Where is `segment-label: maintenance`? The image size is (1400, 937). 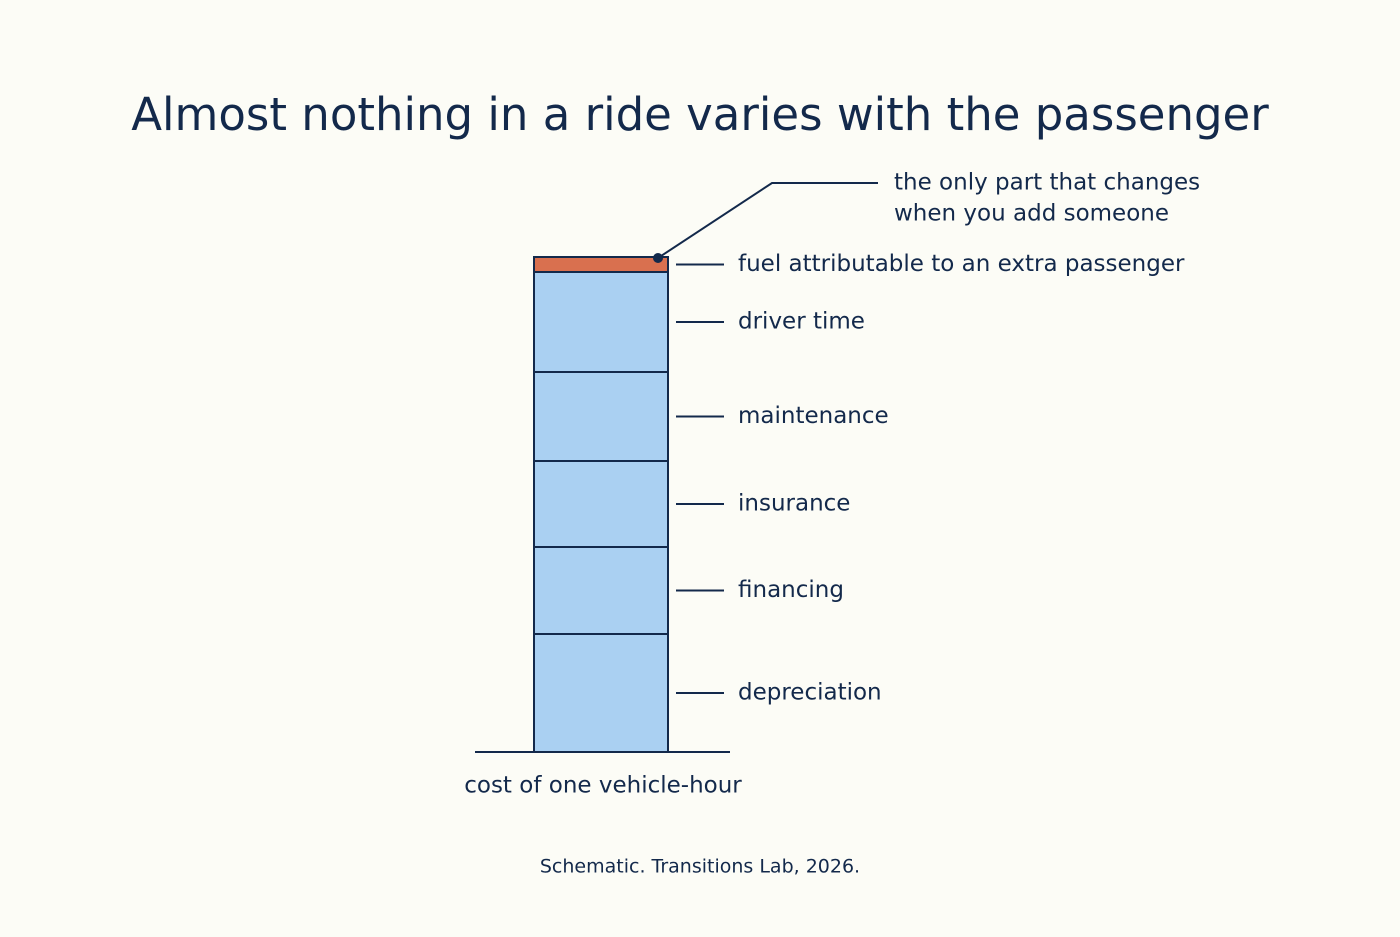
segment-label: maintenance is located at coordinates (813, 416).